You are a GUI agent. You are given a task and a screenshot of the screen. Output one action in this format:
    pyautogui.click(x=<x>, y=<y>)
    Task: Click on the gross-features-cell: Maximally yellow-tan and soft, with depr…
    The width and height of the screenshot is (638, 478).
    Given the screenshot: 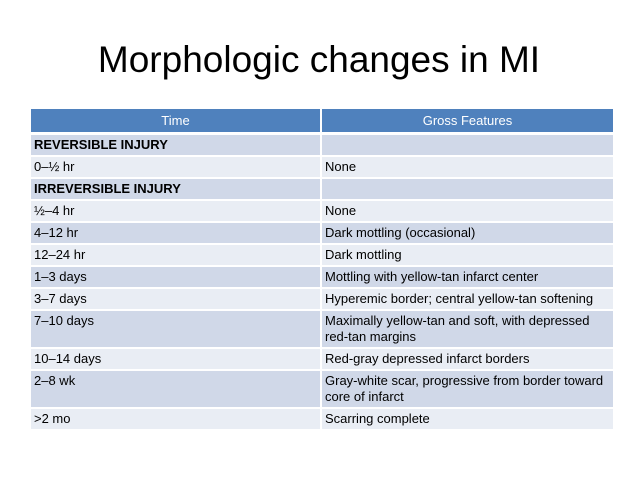 What is the action you would take?
    pyautogui.click(x=467, y=329)
    